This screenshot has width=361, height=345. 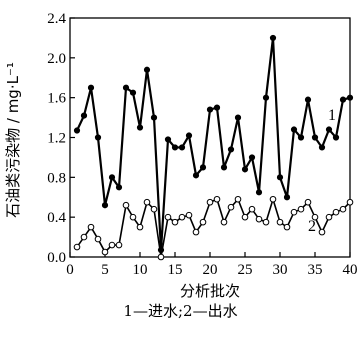 What do you see at coordinates (140, 270) in the screenshot?
I see `x-tick-label: 10` at bounding box center [140, 270].